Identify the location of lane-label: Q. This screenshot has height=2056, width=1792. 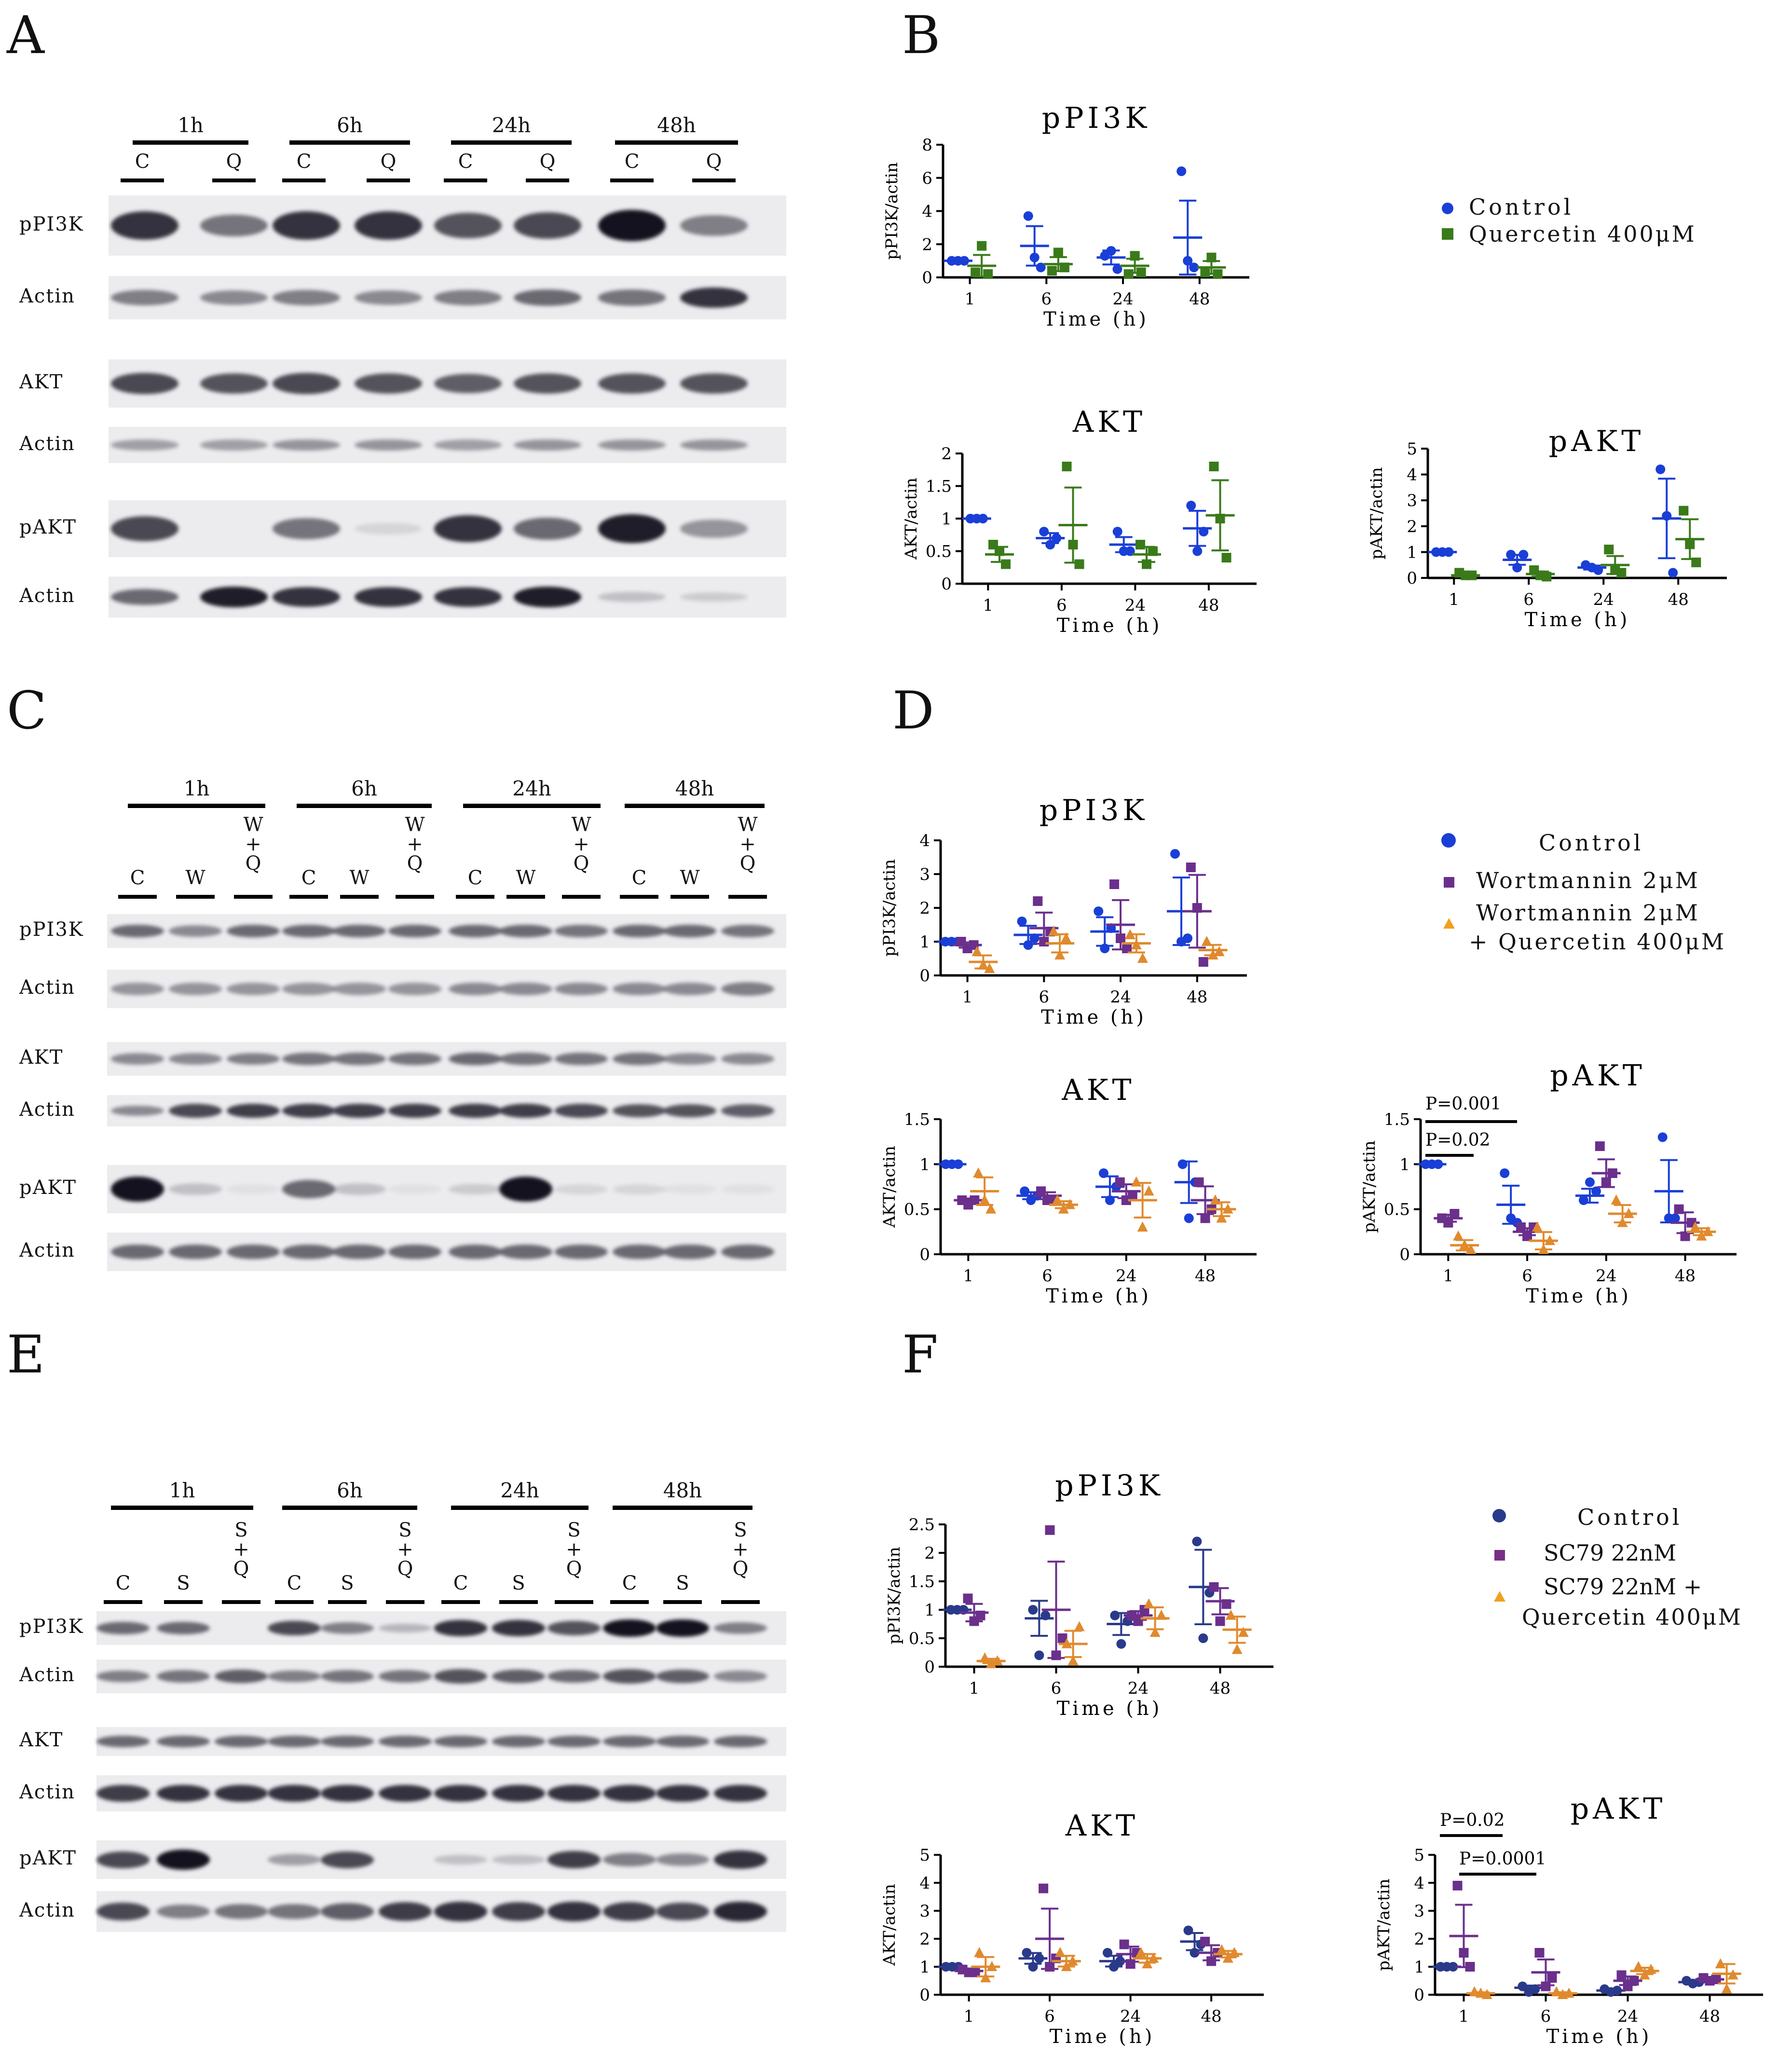
(547, 162).